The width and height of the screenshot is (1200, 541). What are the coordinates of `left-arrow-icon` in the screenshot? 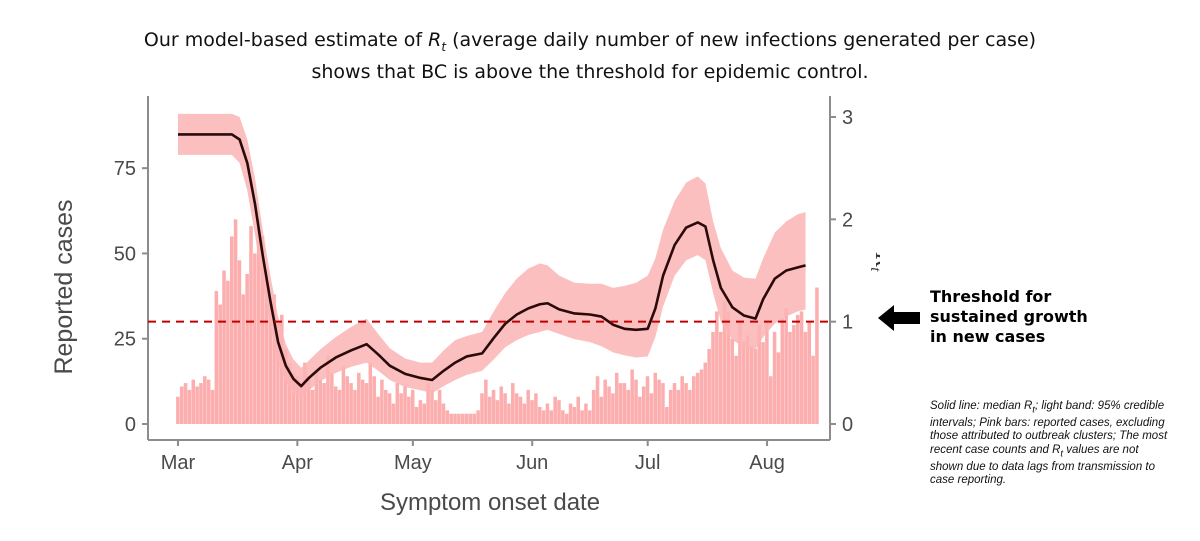 It's located at (899, 318).